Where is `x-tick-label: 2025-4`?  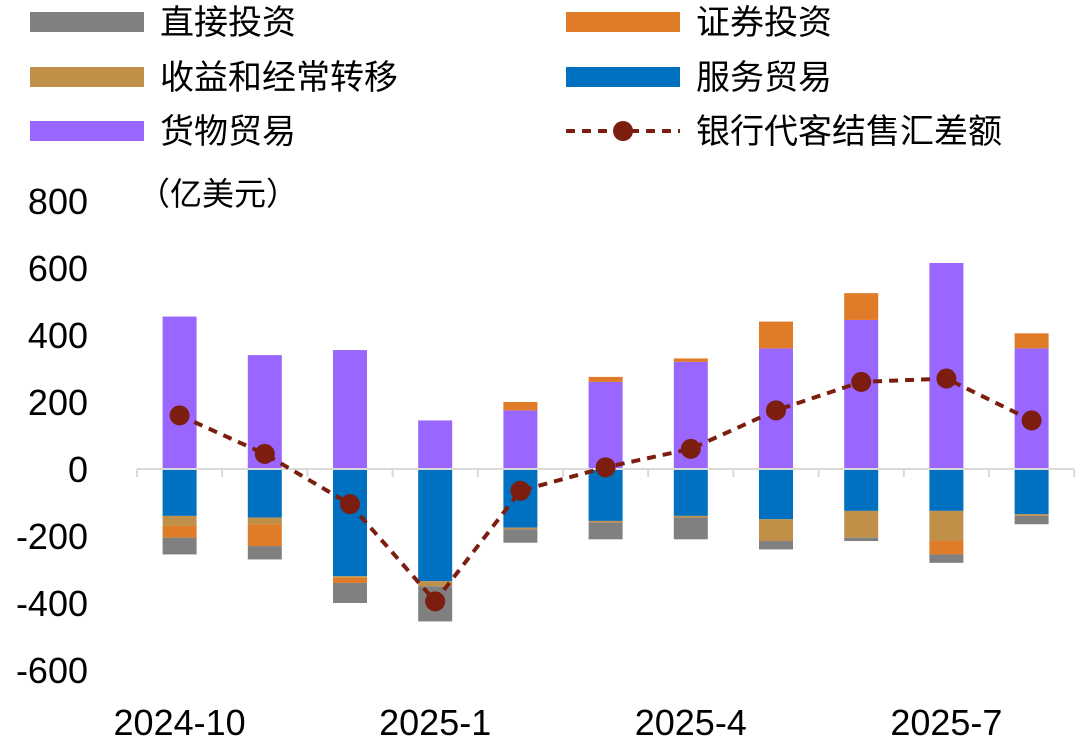
x-tick-label: 2025-4 is located at coordinates (691, 722).